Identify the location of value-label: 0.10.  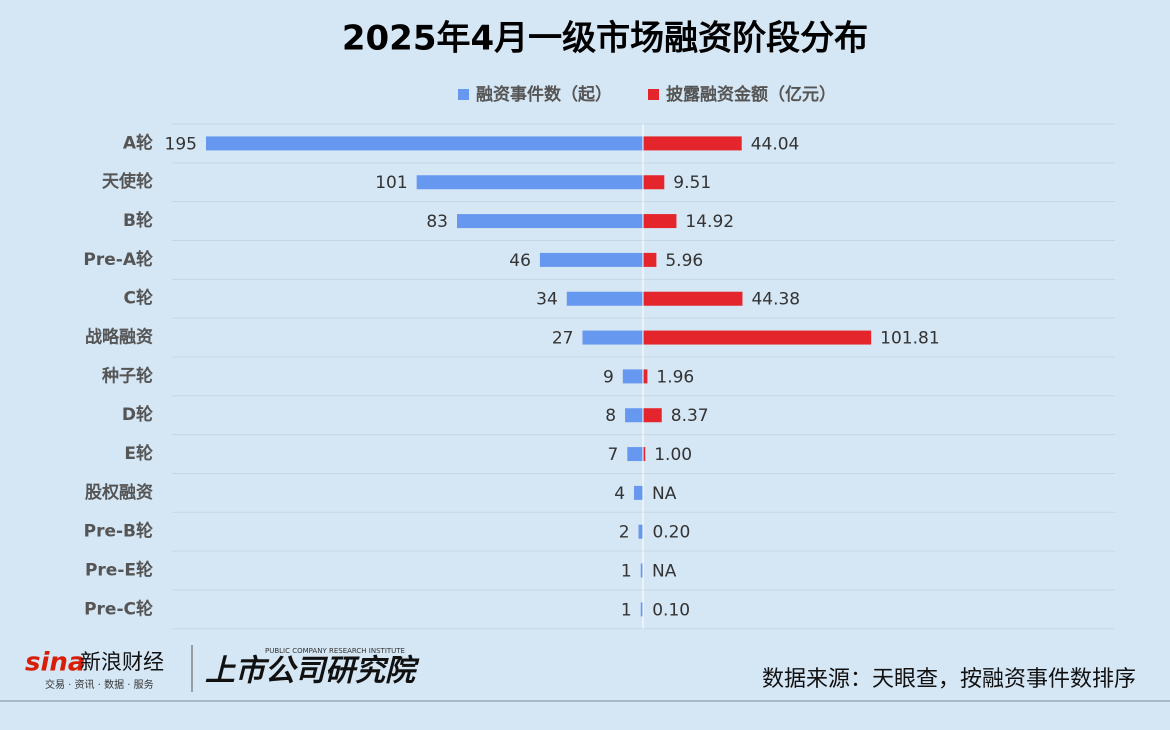
(671, 610).